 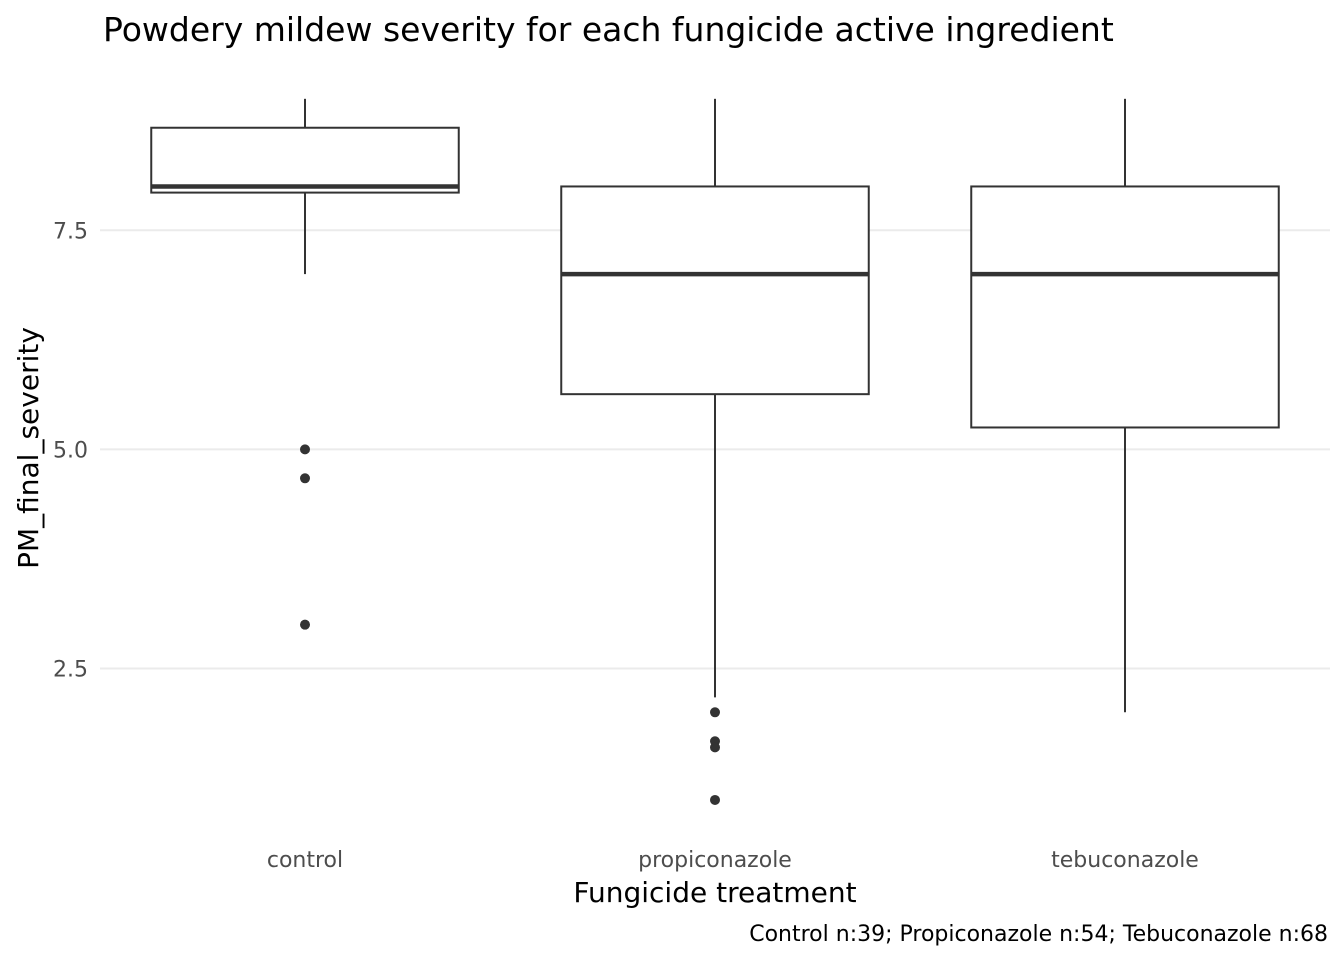 I want to click on box-group-control, so click(x=305, y=364).